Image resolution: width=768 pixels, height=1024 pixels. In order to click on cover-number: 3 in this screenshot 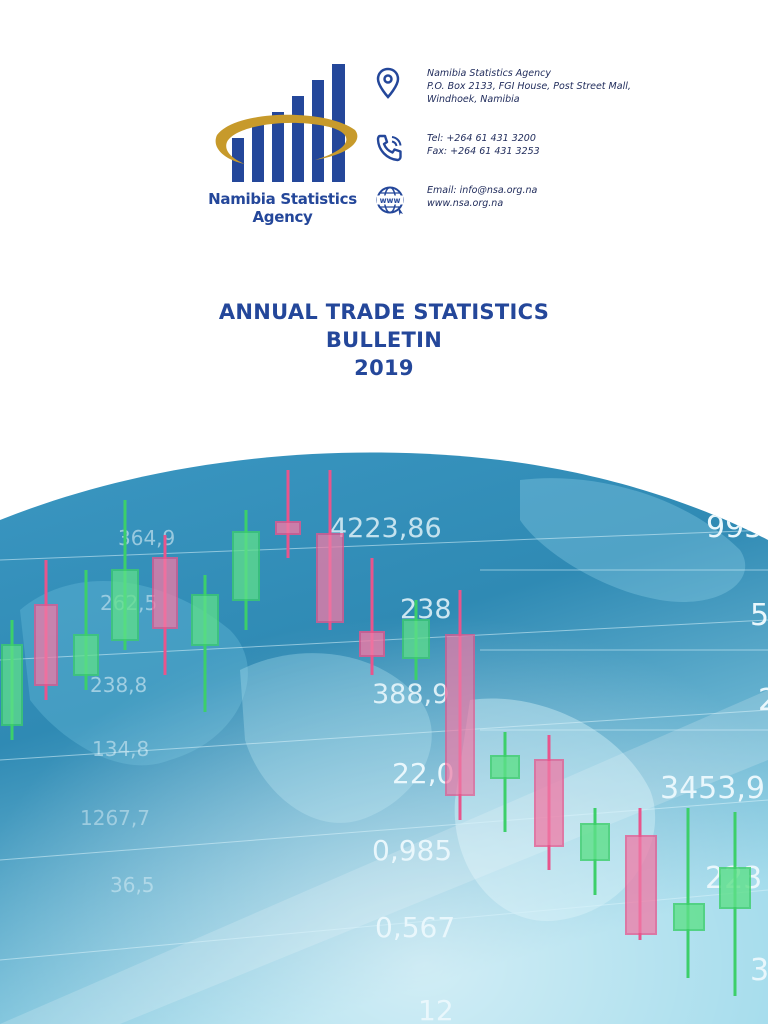, I will do `click(759, 970)`.